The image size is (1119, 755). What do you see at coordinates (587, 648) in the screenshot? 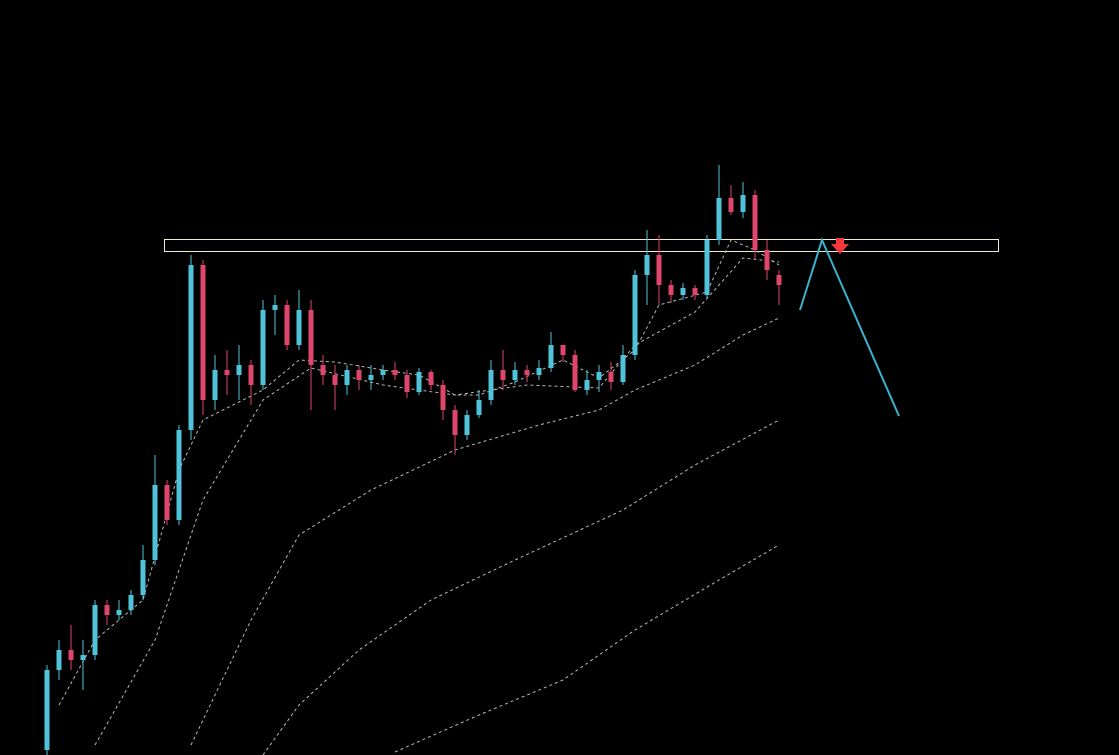
I see `moving-average-line` at bounding box center [587, 648].